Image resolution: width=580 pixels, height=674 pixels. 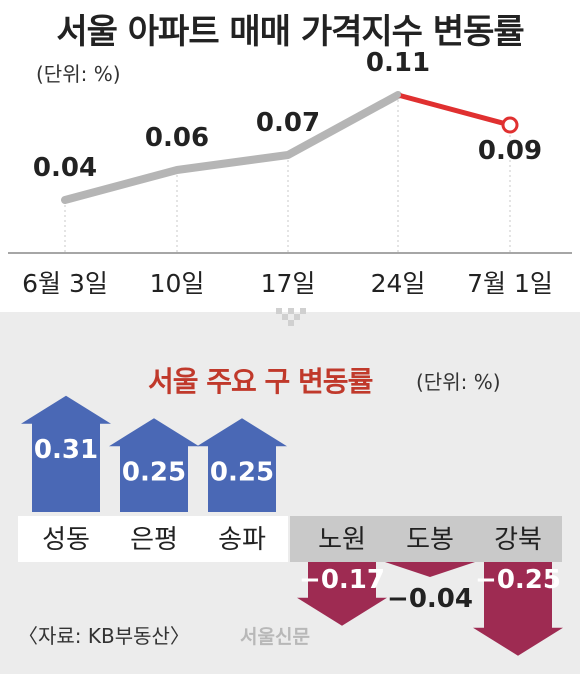 What do you see at coordinates (454, 110) in the screenshot?
I see `highlight-segment` at bounding box center [454, 110].